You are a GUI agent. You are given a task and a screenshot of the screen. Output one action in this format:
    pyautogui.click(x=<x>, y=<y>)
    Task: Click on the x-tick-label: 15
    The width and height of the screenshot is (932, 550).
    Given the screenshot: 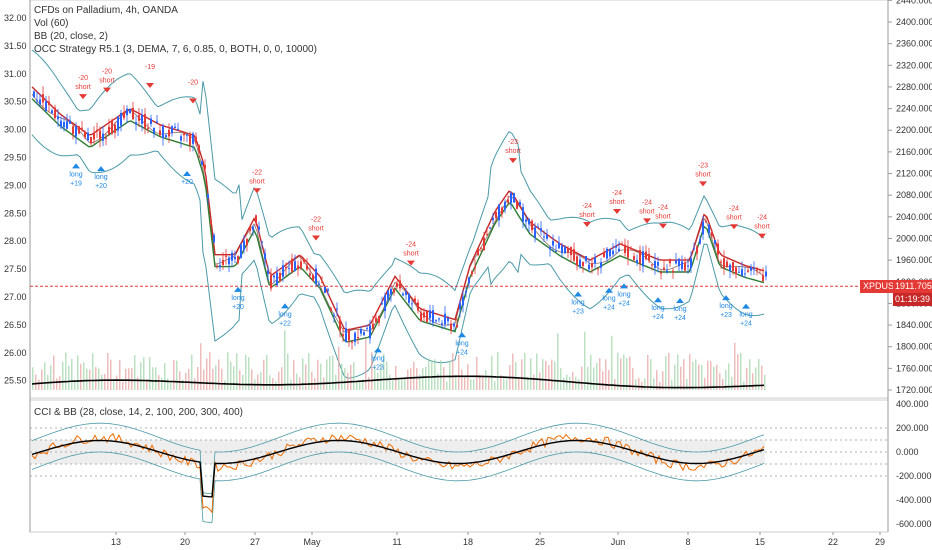 What is the action you would take?
    pyautogui.click(x=760, y=542)
    